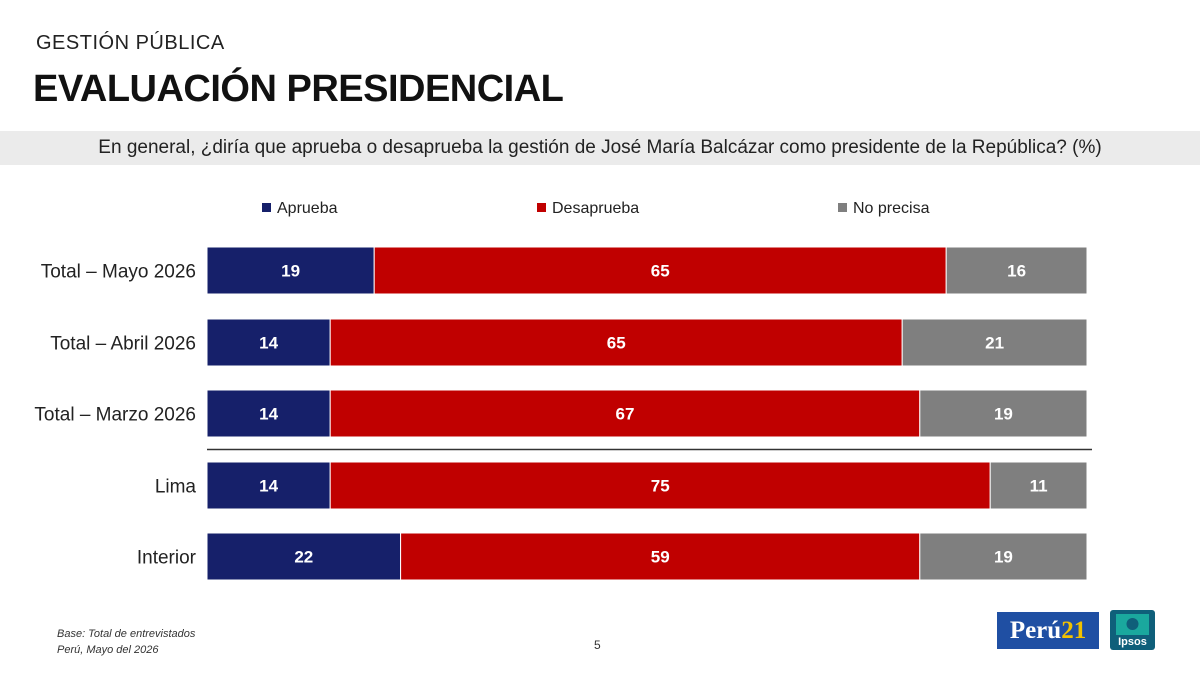 The height and width of the screenshot is (675, 1200). I want to click on legend-label-1: Desaprueba, so click(595, 208).